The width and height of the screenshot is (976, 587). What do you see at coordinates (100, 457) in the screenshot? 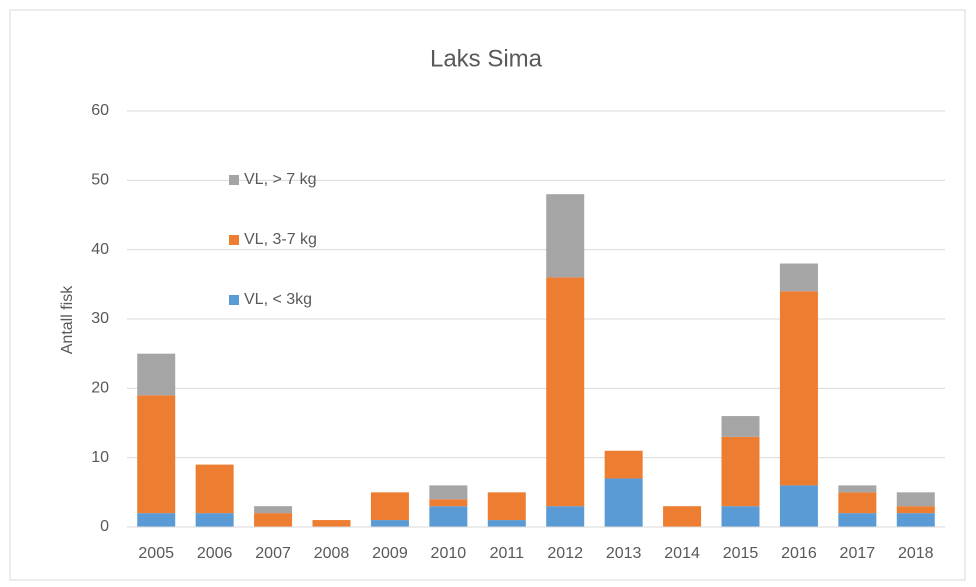
I see `y-tick-label: 10` at bounding box center [100, 457].